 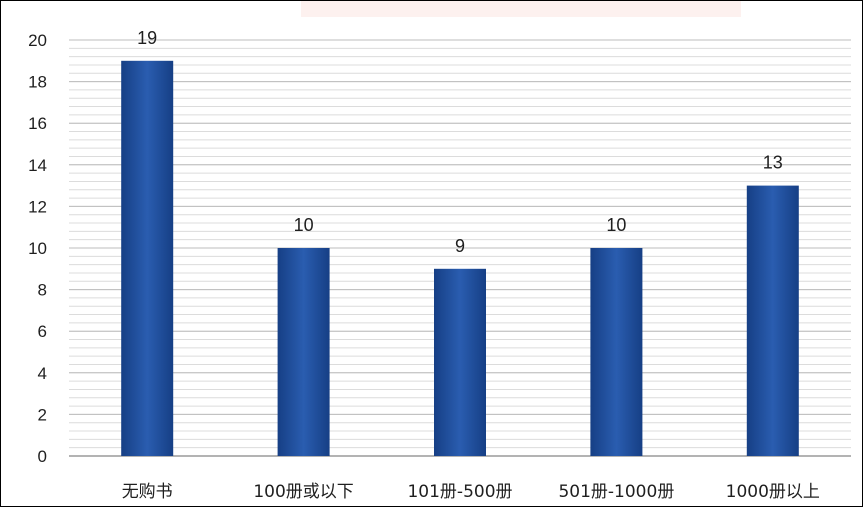 What do you see at coordinates (616, 492) in the screenshot?
I see `x-tick-label: 501册-1000册` at bounding box center [616, 492].